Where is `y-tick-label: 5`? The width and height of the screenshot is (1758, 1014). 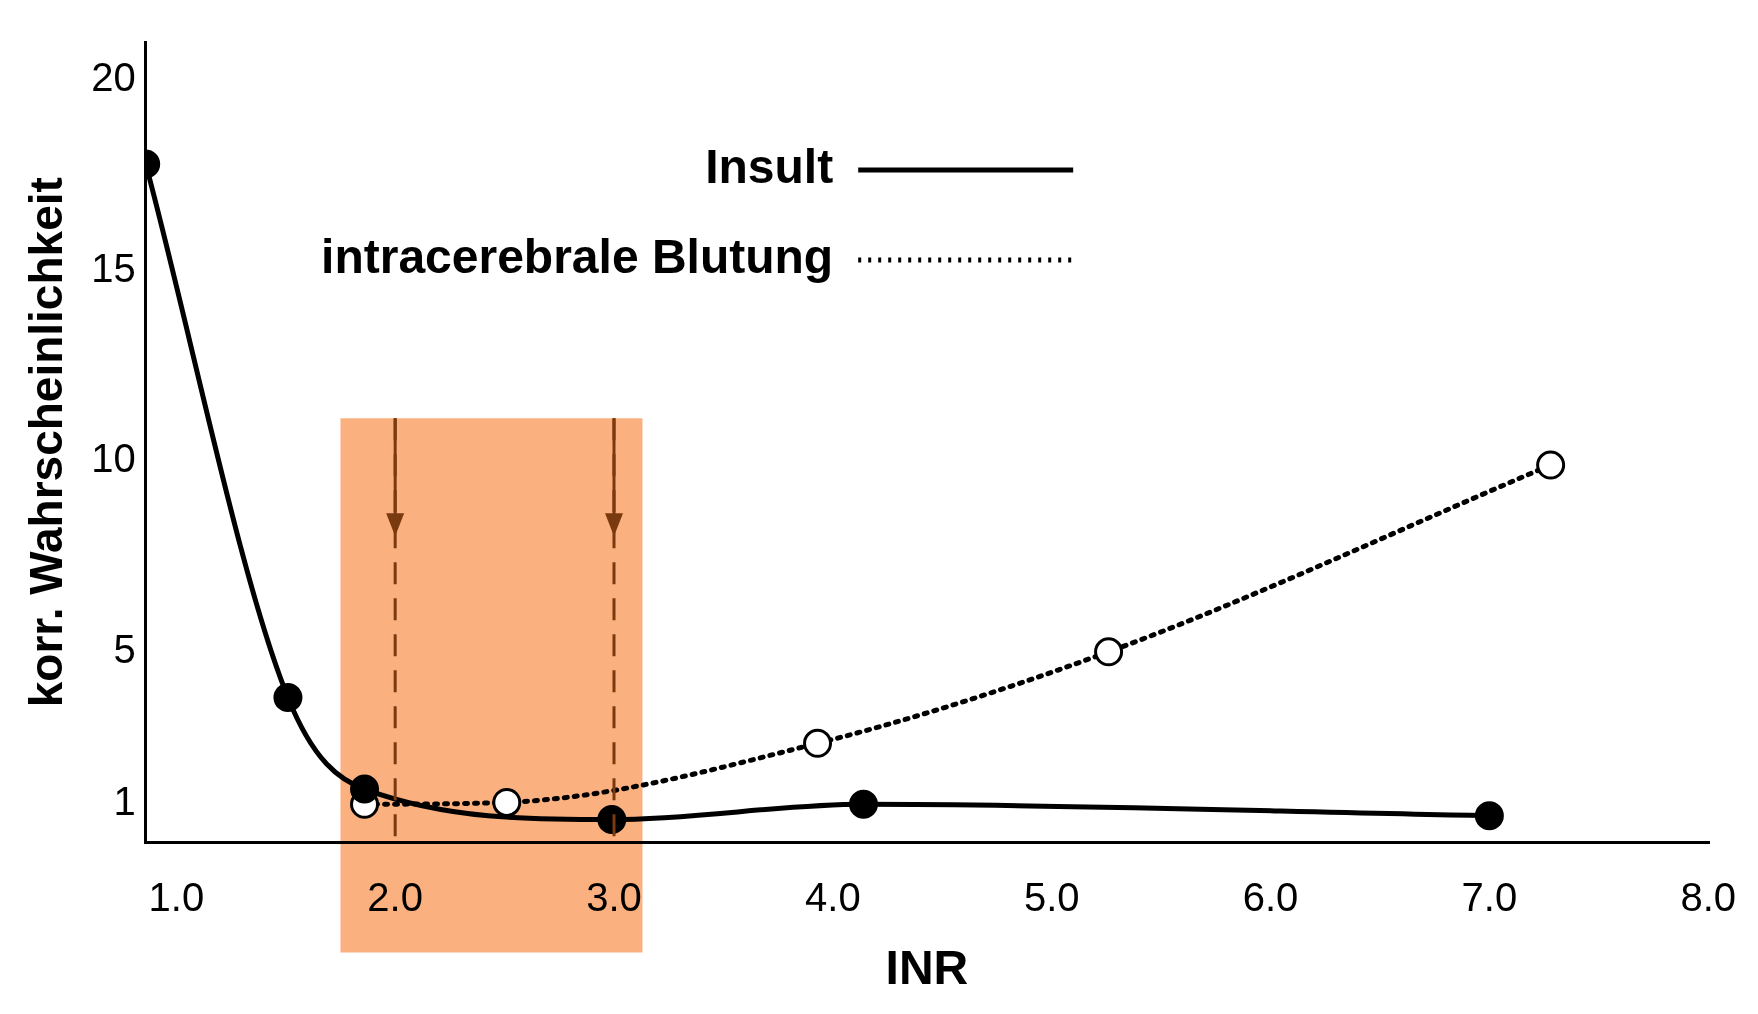 y-tick-label: 5 is located at coordinates (124, 648).